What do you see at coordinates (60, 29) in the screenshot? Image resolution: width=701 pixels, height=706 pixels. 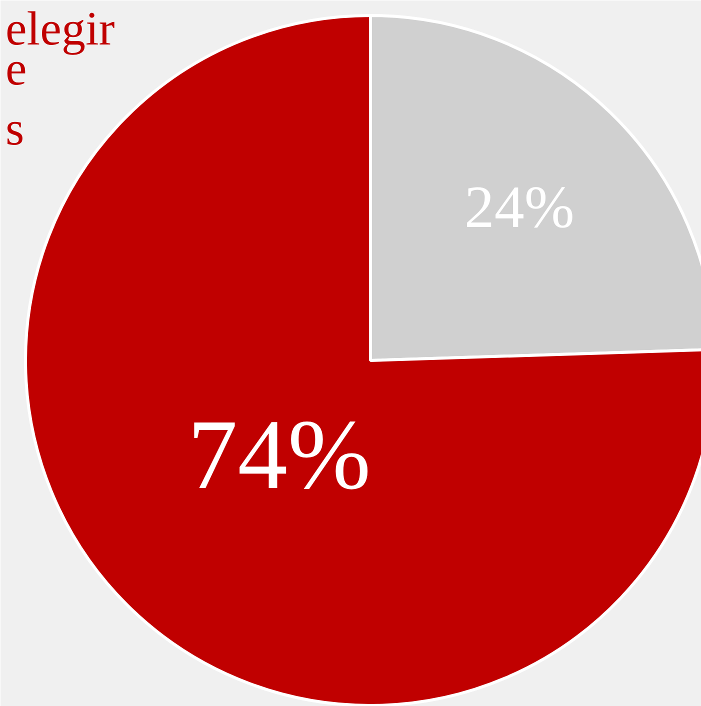 I see `text: elegir` at bounding box center [60, 29].